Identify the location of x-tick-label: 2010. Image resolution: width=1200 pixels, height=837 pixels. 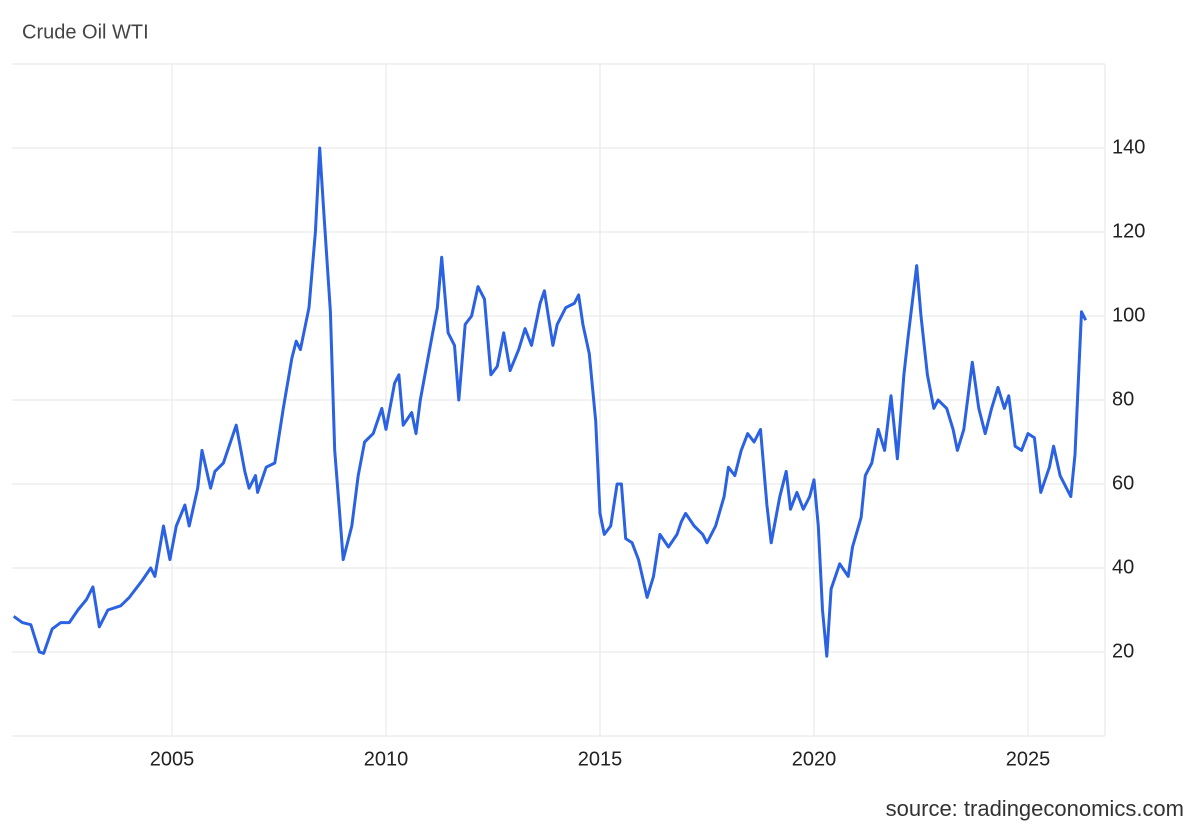
(386, 759).